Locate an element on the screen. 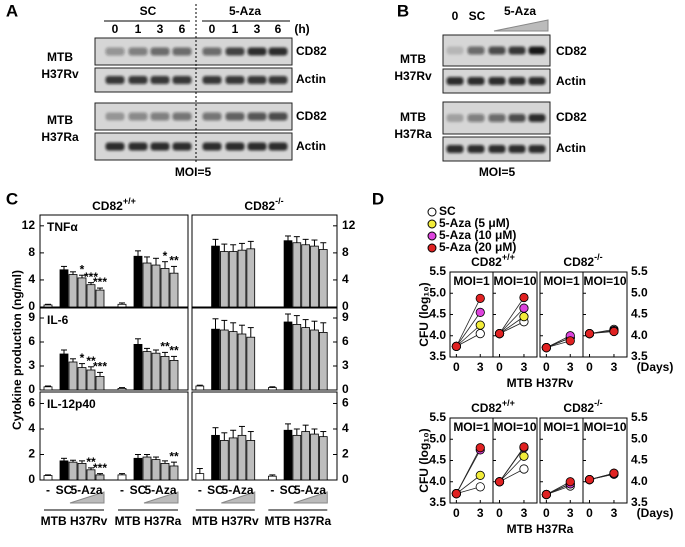  chart-title: IL-12p40 is located at coordinates (71, 404).